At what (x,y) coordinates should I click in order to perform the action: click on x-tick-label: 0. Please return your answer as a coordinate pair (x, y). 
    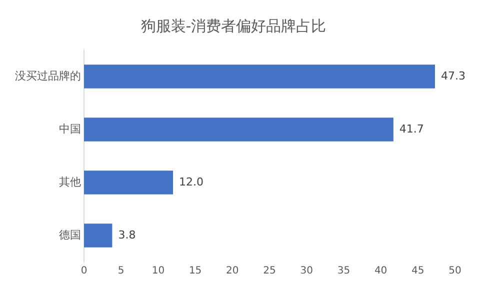
    Looking at the image, I should click on (84, 271).